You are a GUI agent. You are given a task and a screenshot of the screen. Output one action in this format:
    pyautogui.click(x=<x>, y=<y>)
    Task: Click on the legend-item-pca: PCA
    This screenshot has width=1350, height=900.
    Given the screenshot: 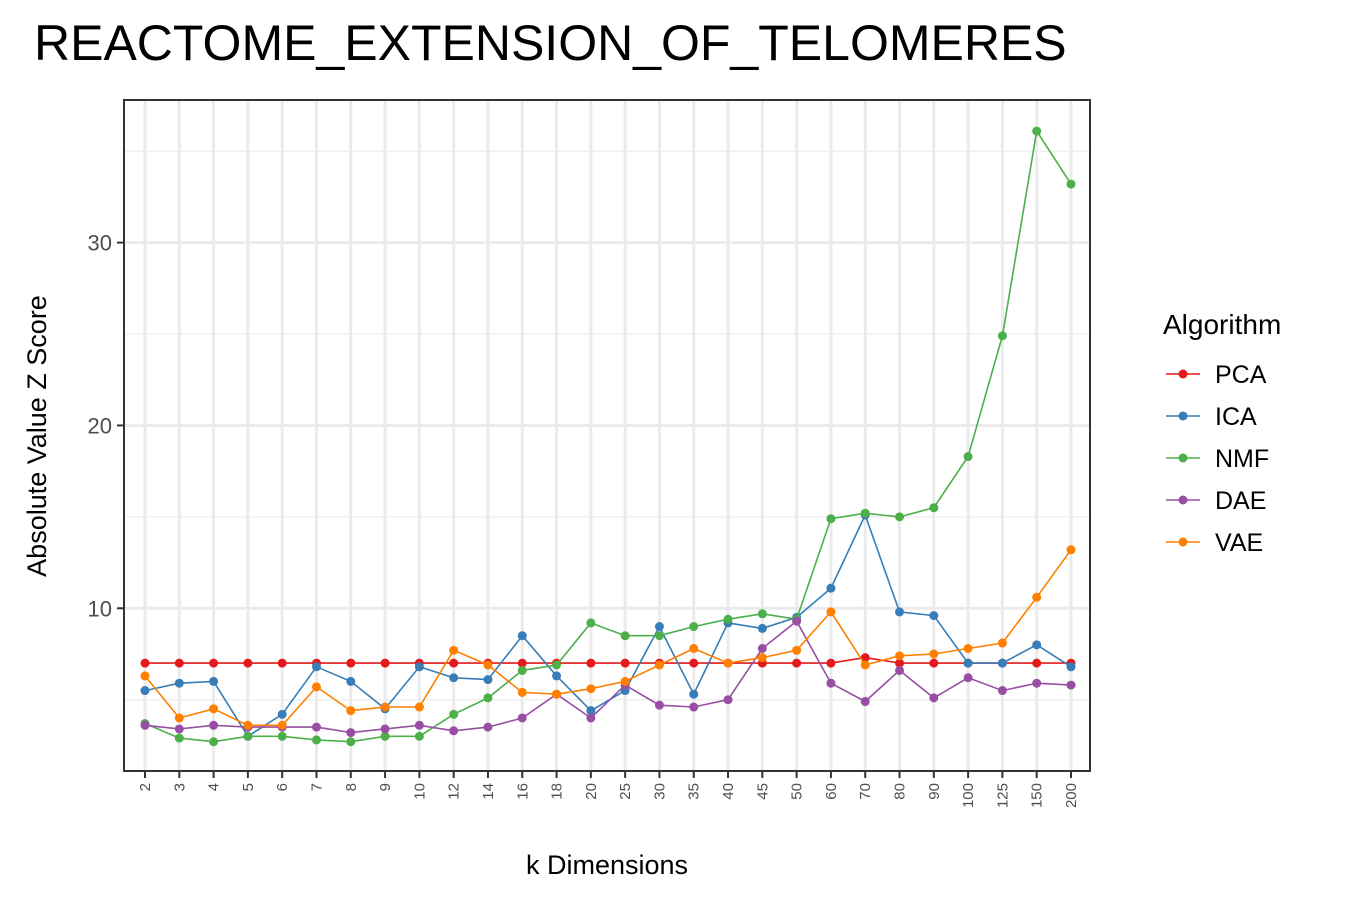 What is the action you would take?
    pyautogui.click(x=1216, y=375)
    